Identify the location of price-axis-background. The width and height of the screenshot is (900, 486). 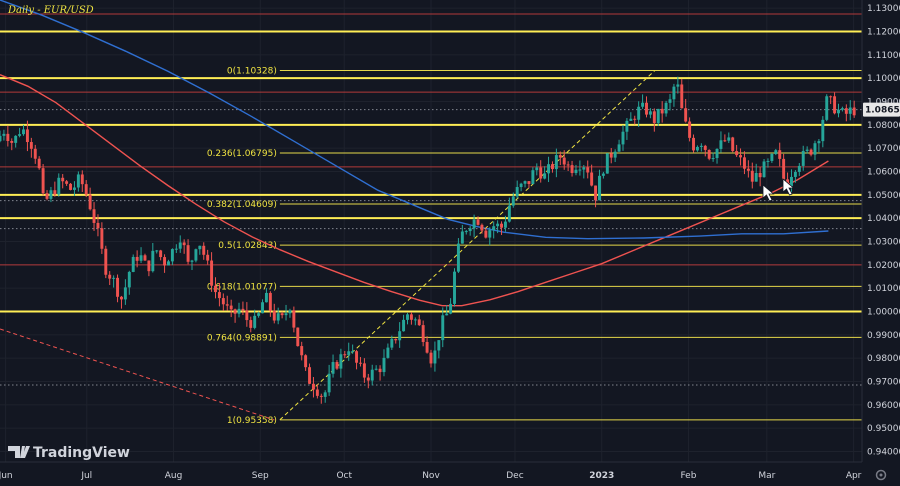
(881, 243).